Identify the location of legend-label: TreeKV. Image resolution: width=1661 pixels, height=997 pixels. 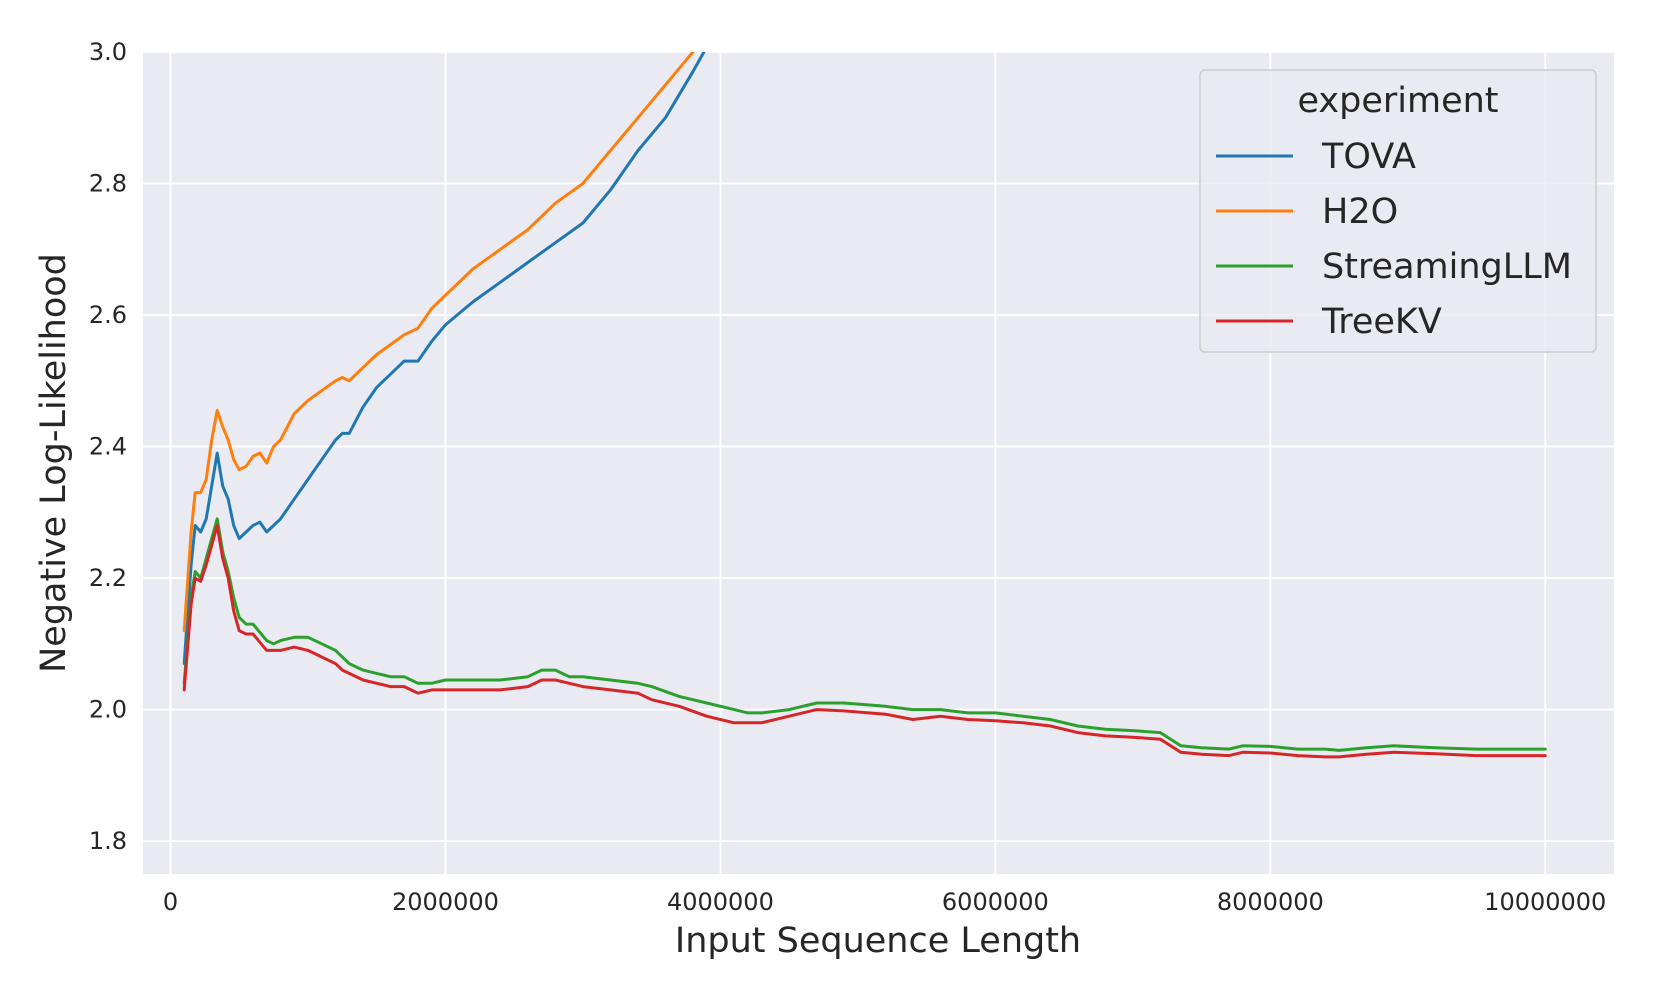
(1381, 322).